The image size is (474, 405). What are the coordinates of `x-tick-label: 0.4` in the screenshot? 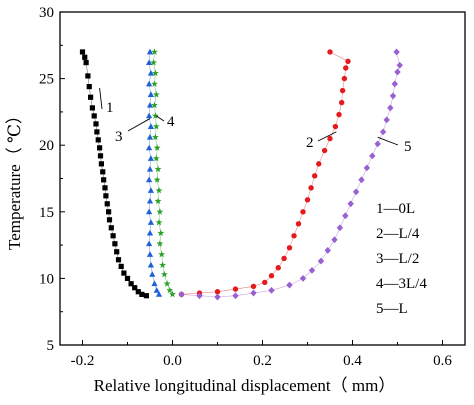 It's located at (352, 361).